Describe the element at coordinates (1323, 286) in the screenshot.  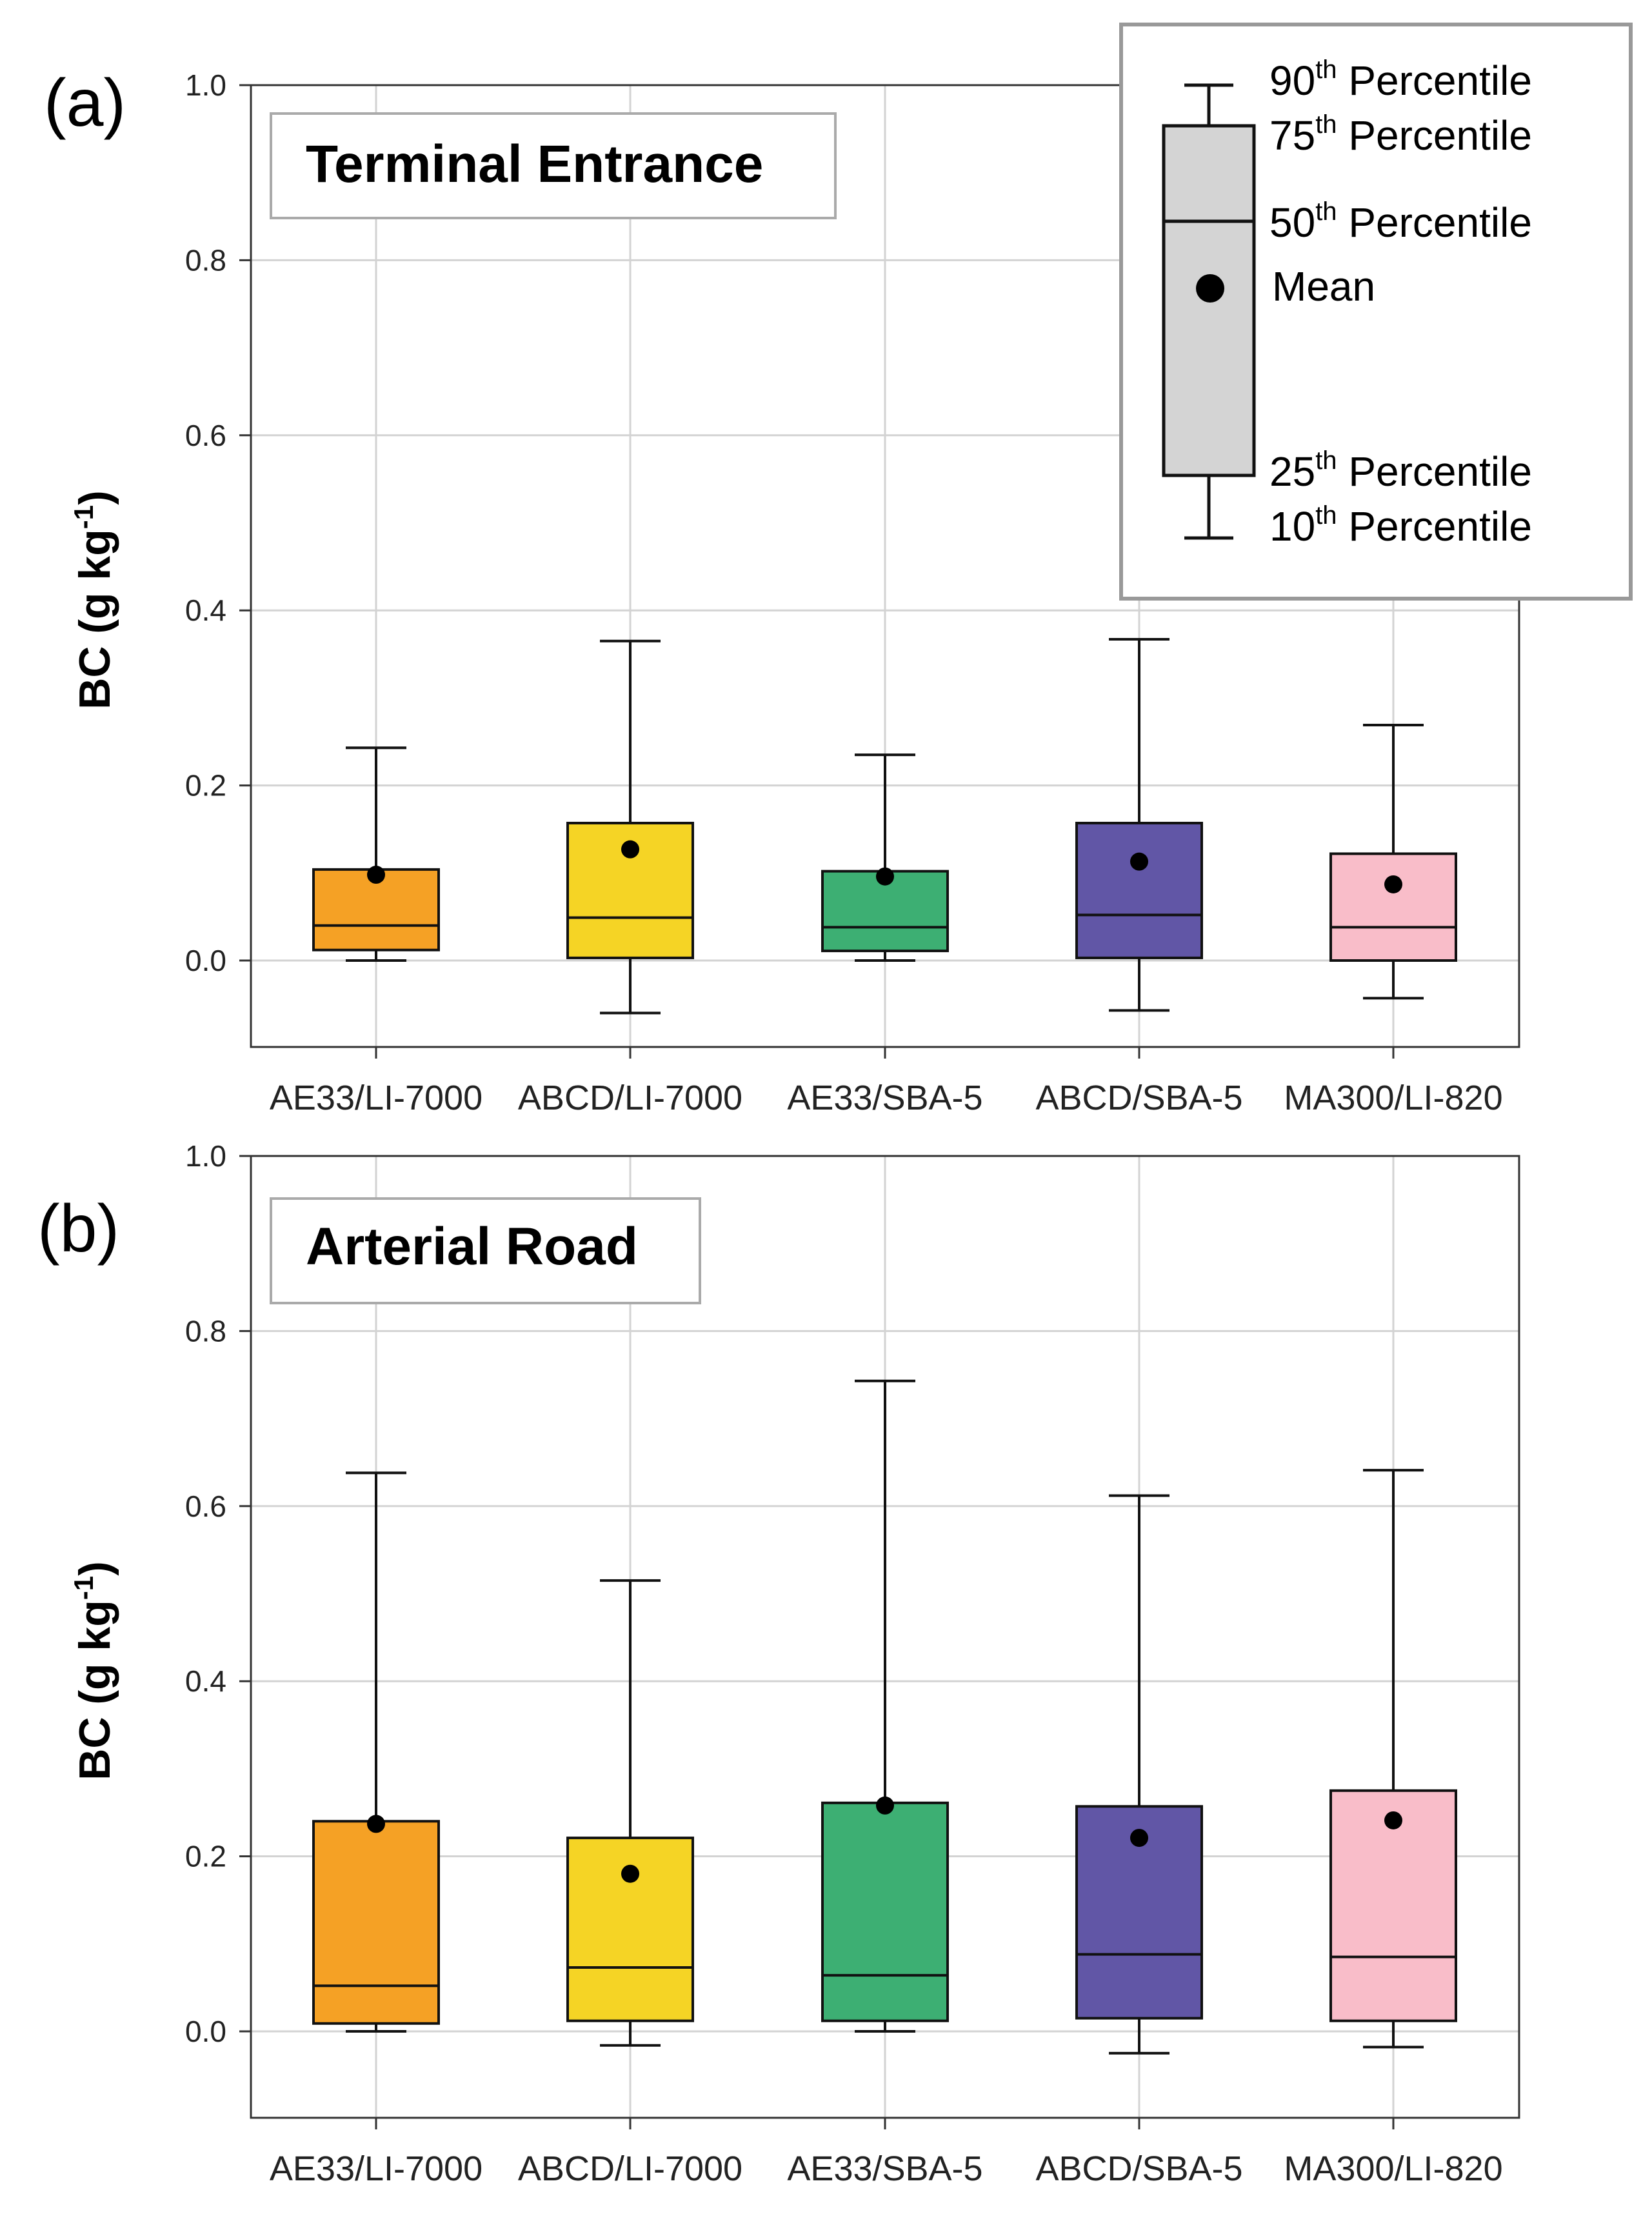
I see `legend-mean-label: Mean` at that location.